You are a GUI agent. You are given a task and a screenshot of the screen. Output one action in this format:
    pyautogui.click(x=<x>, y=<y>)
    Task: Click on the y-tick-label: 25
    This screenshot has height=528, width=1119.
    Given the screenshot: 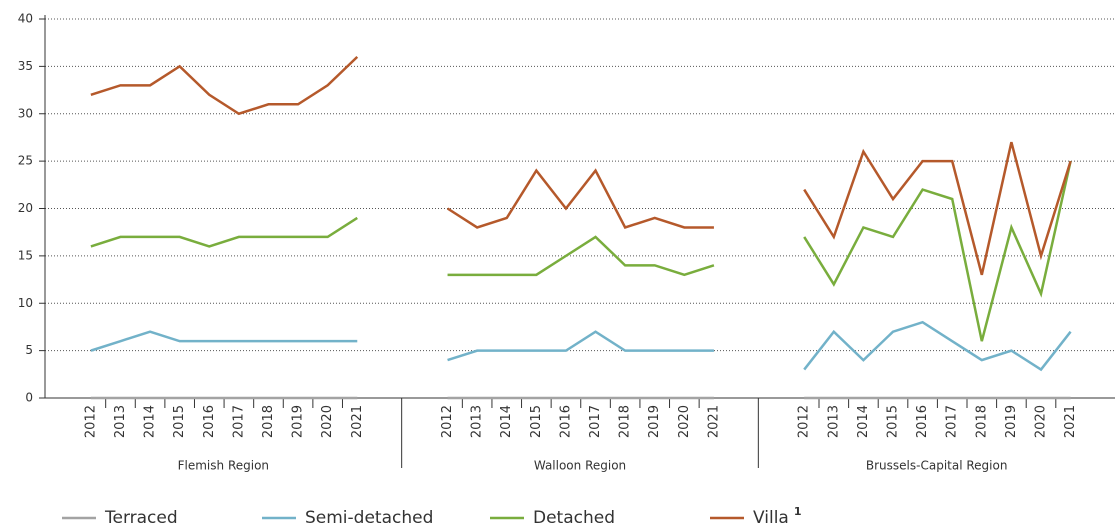 What is the action you would take?
    pyautogui.click(x=25, y=161)
    